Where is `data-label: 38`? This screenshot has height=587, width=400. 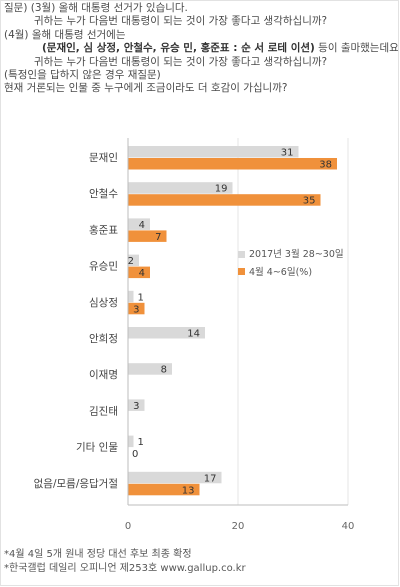 data-label: 38 is located at coordinates (325, 165).